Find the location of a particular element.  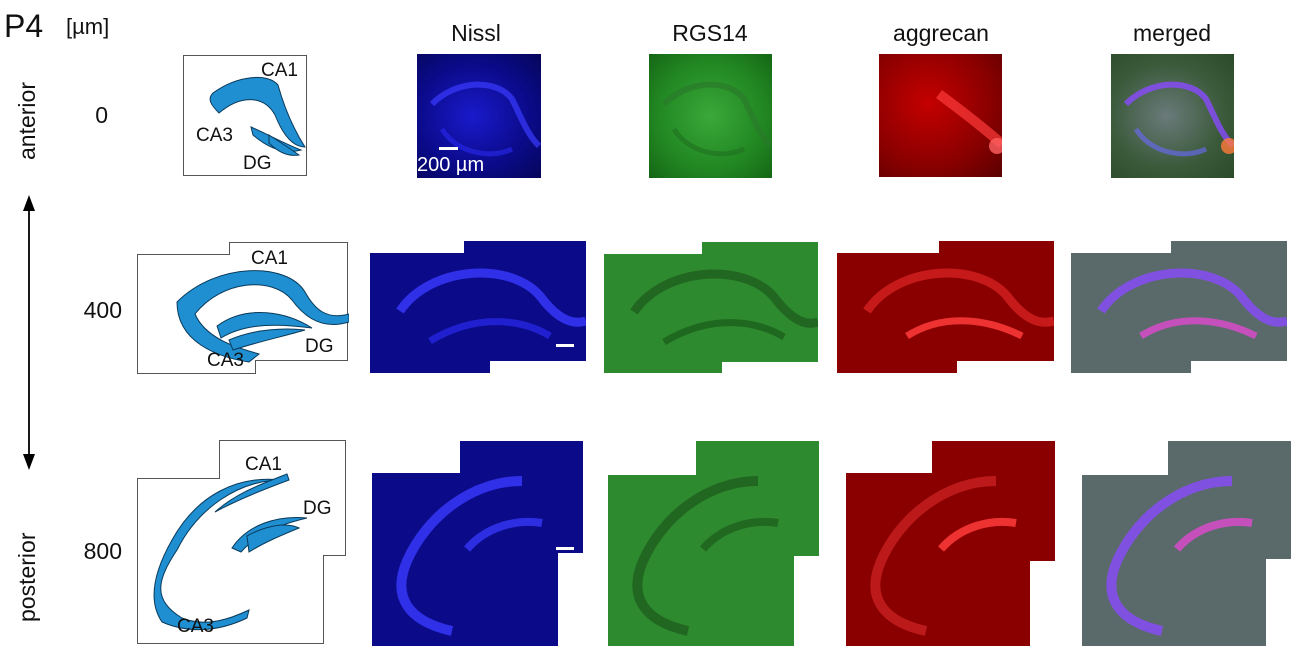

scale-bar-label: 200 µm is located at coordinates (451, 165).